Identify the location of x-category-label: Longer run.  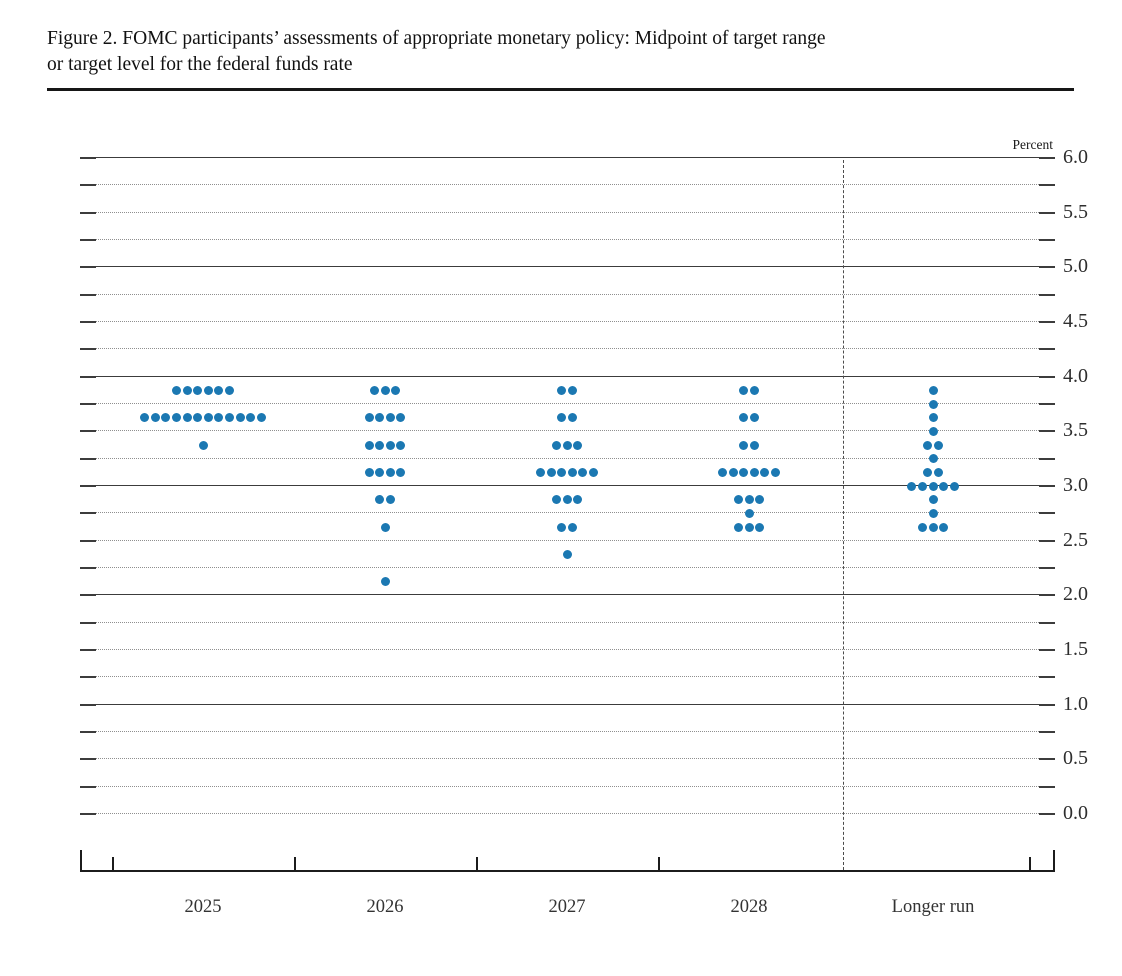
(933, 907).